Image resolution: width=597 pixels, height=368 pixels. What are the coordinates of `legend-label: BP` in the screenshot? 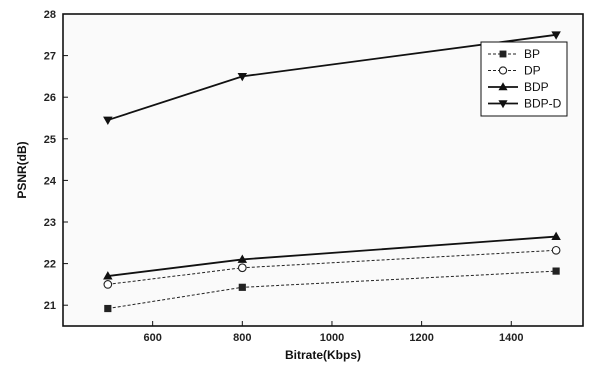 It's located at (532, 54).